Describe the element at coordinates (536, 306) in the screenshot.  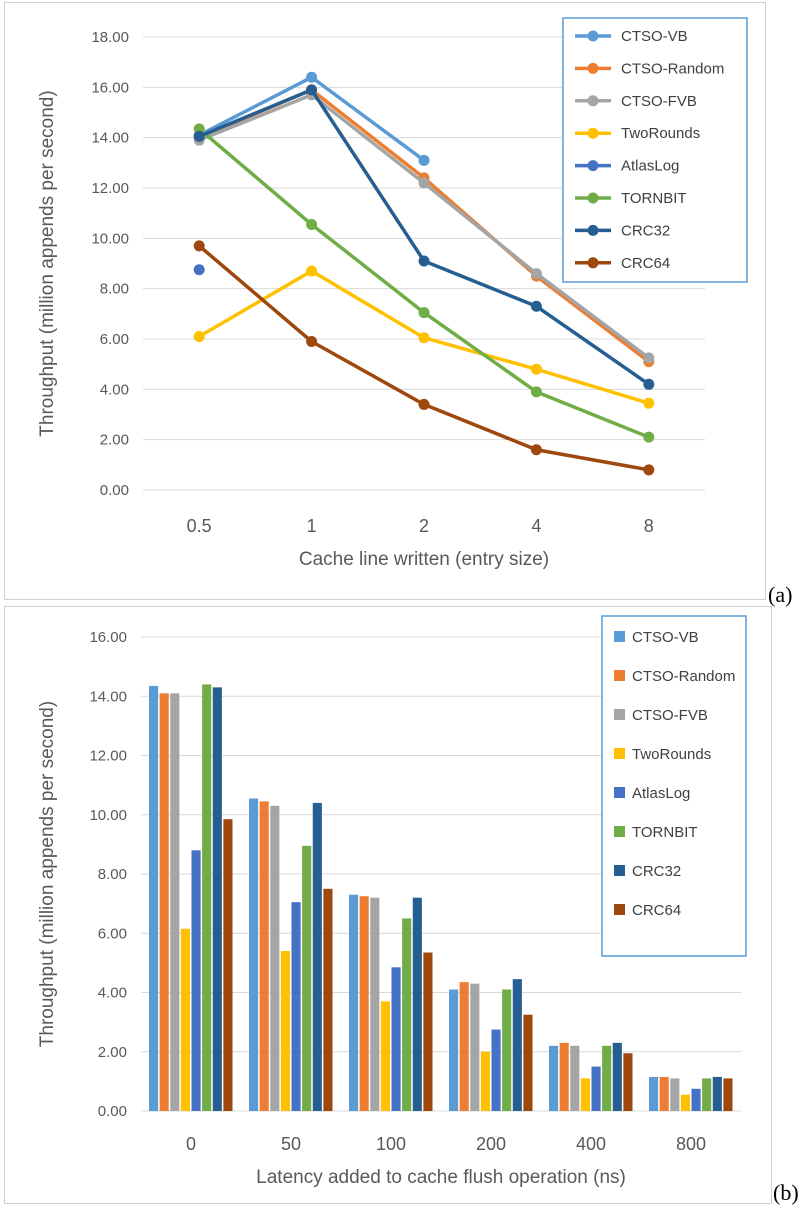
I see `data-point-crc32` at that location.